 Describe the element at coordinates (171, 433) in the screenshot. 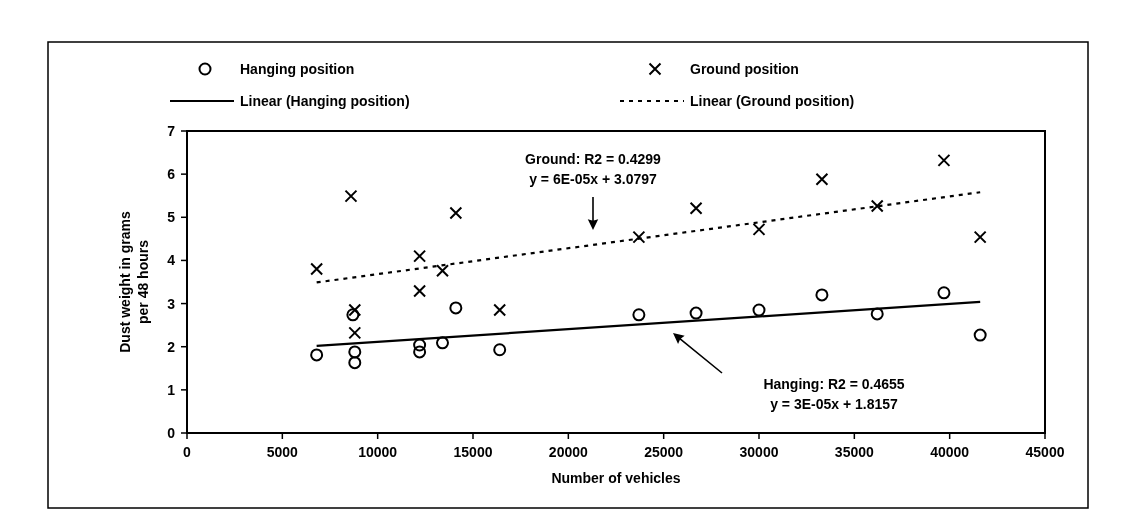

I see `y-tick-label: 0` at that location.